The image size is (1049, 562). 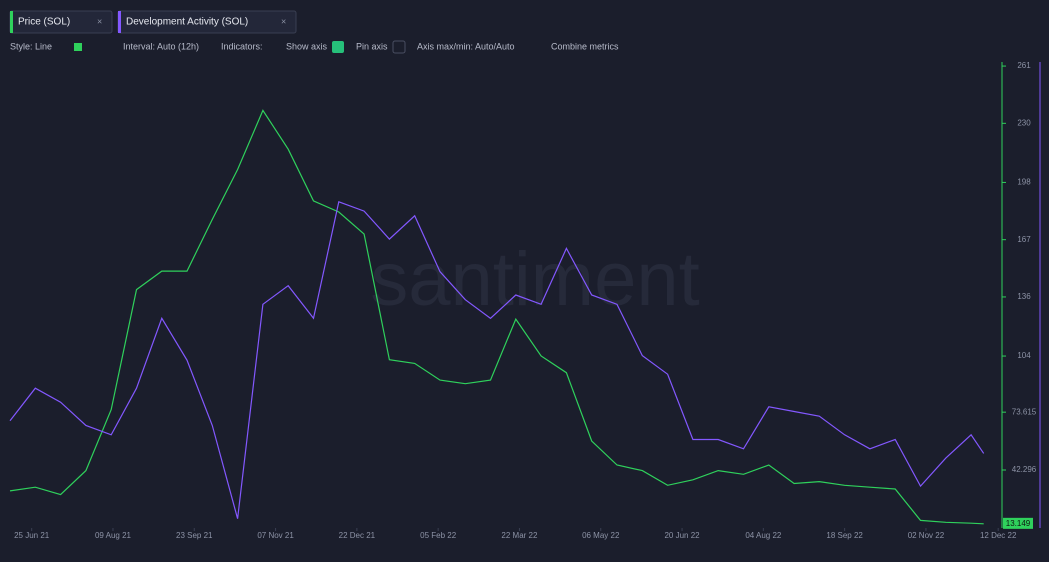 What do you see at coordinates (44, 22) in the screenshot?
I see `tab-label: Price (SOL)` at bounding box center [44, 22].